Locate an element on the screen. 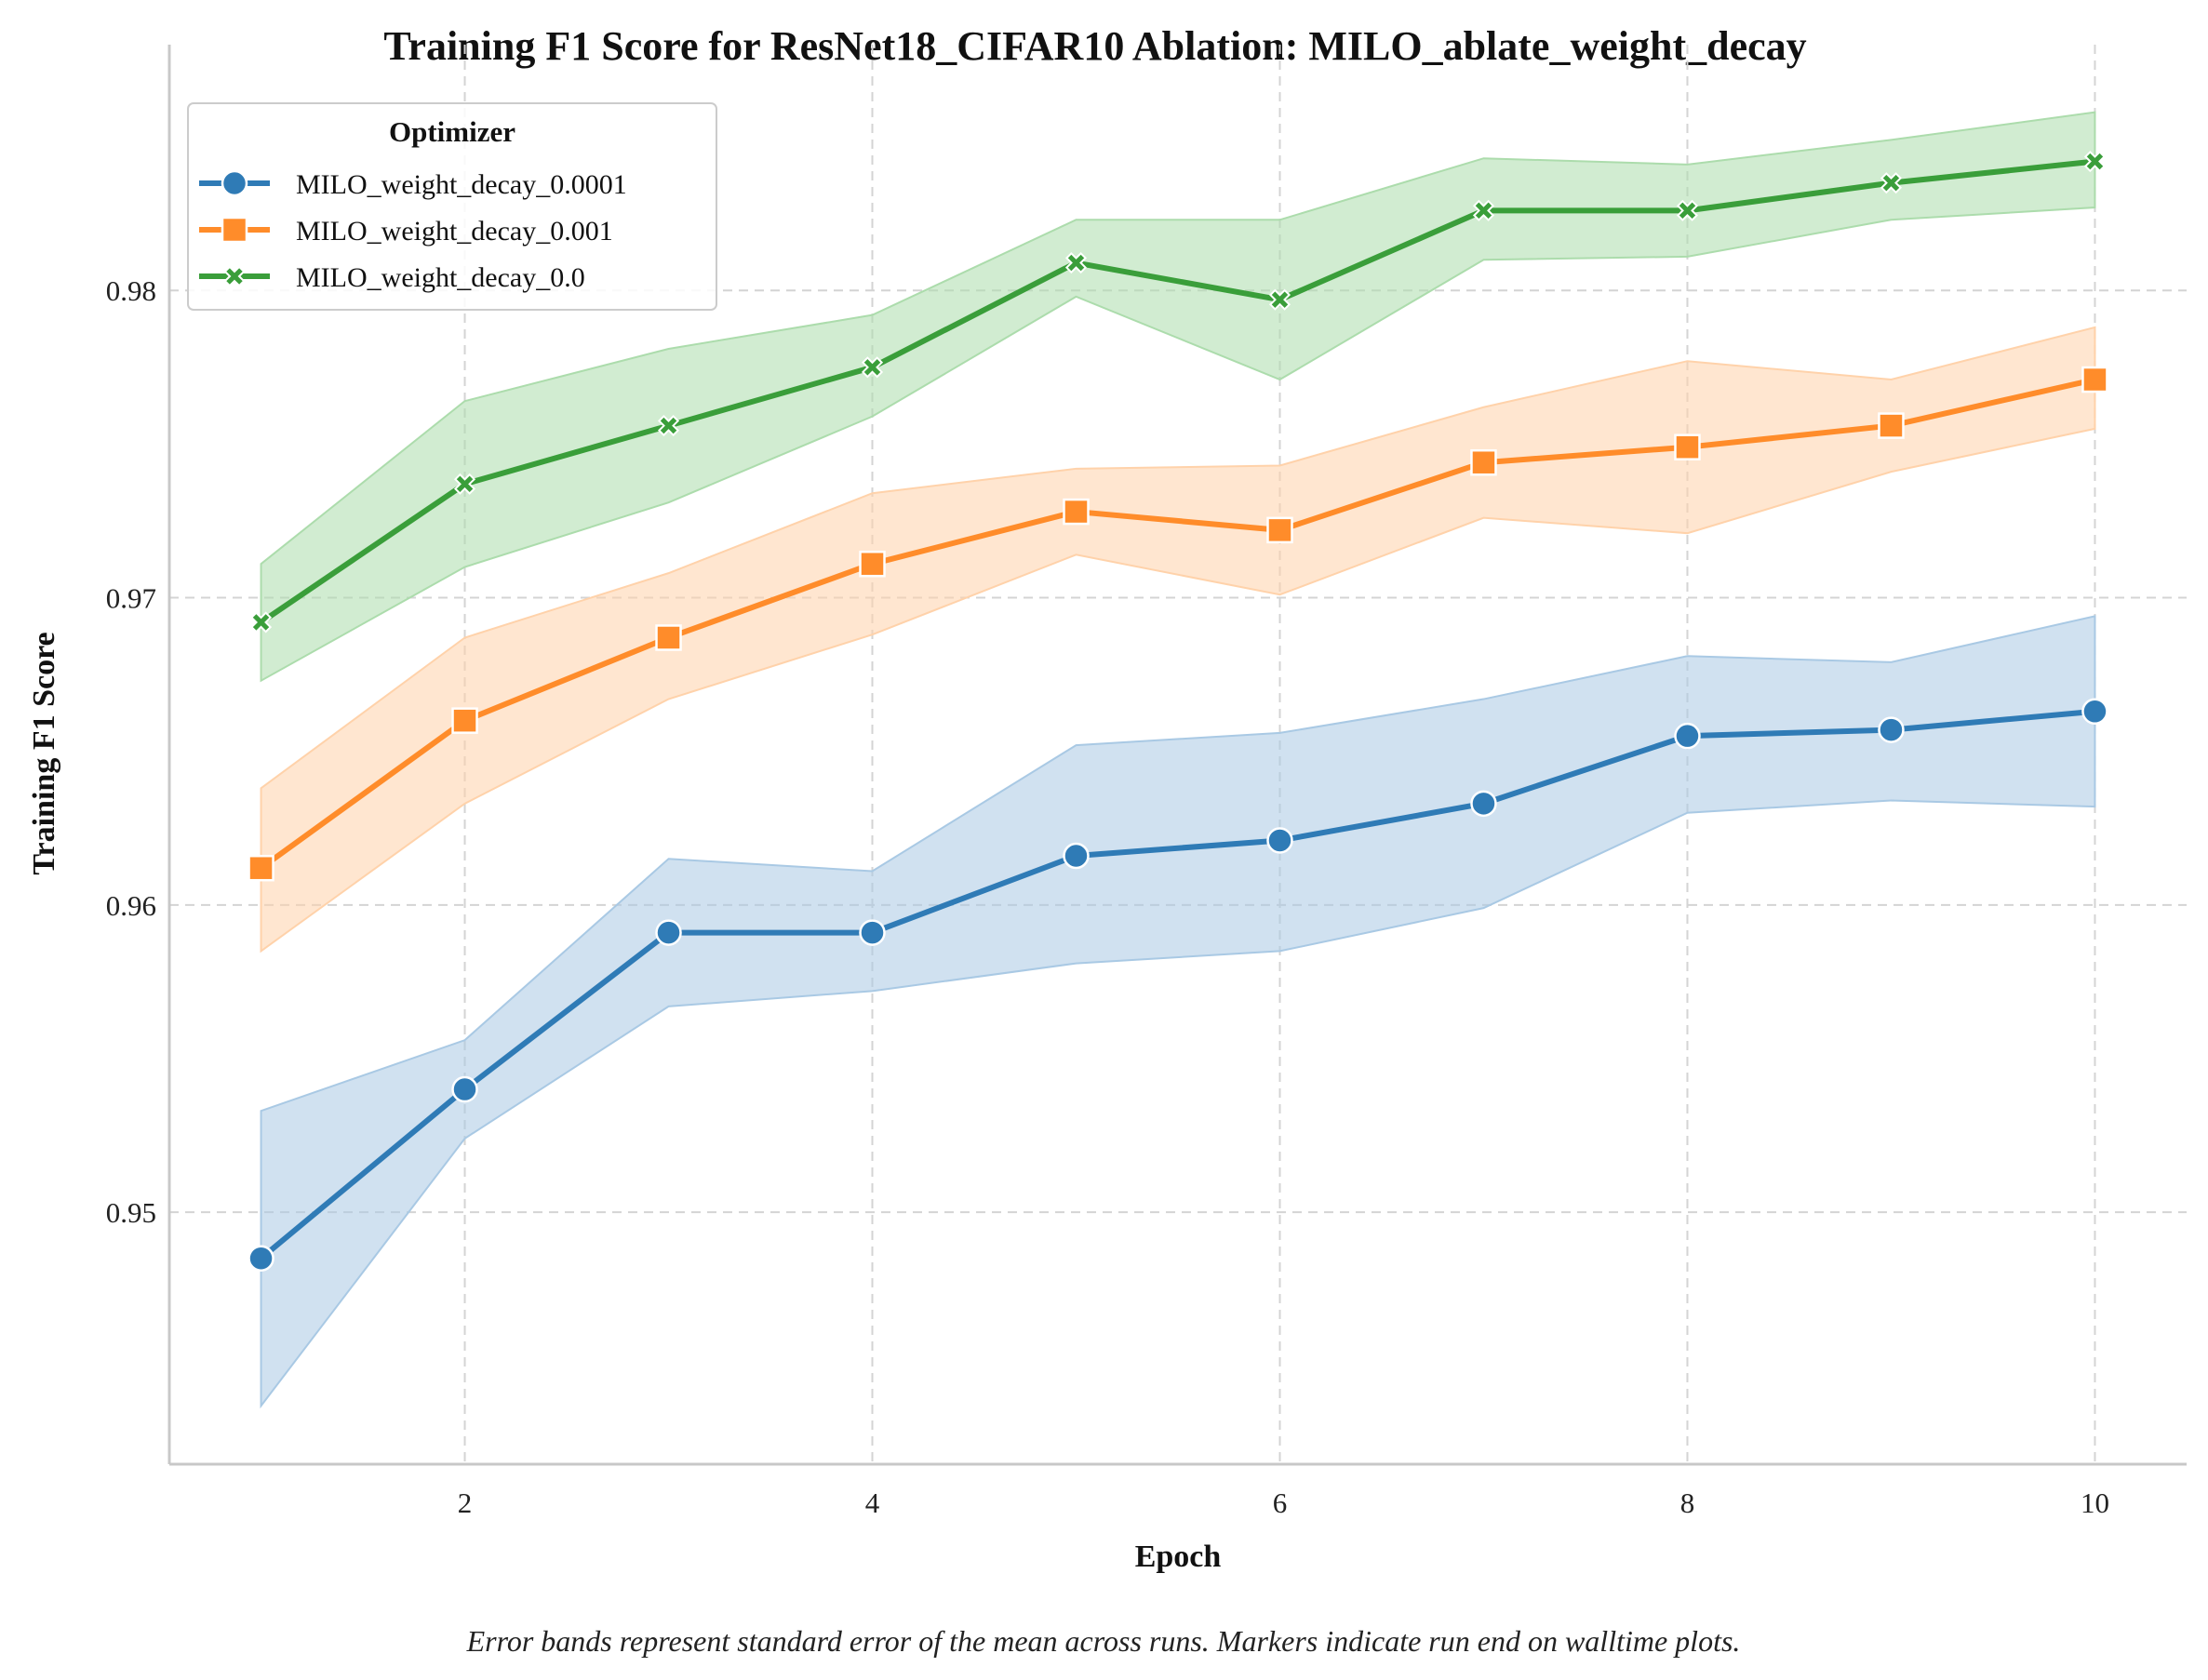 The width and height of the screenshot is (2208, 1680). x-tick-label: 6 is located at coordinates (1280, 1503).